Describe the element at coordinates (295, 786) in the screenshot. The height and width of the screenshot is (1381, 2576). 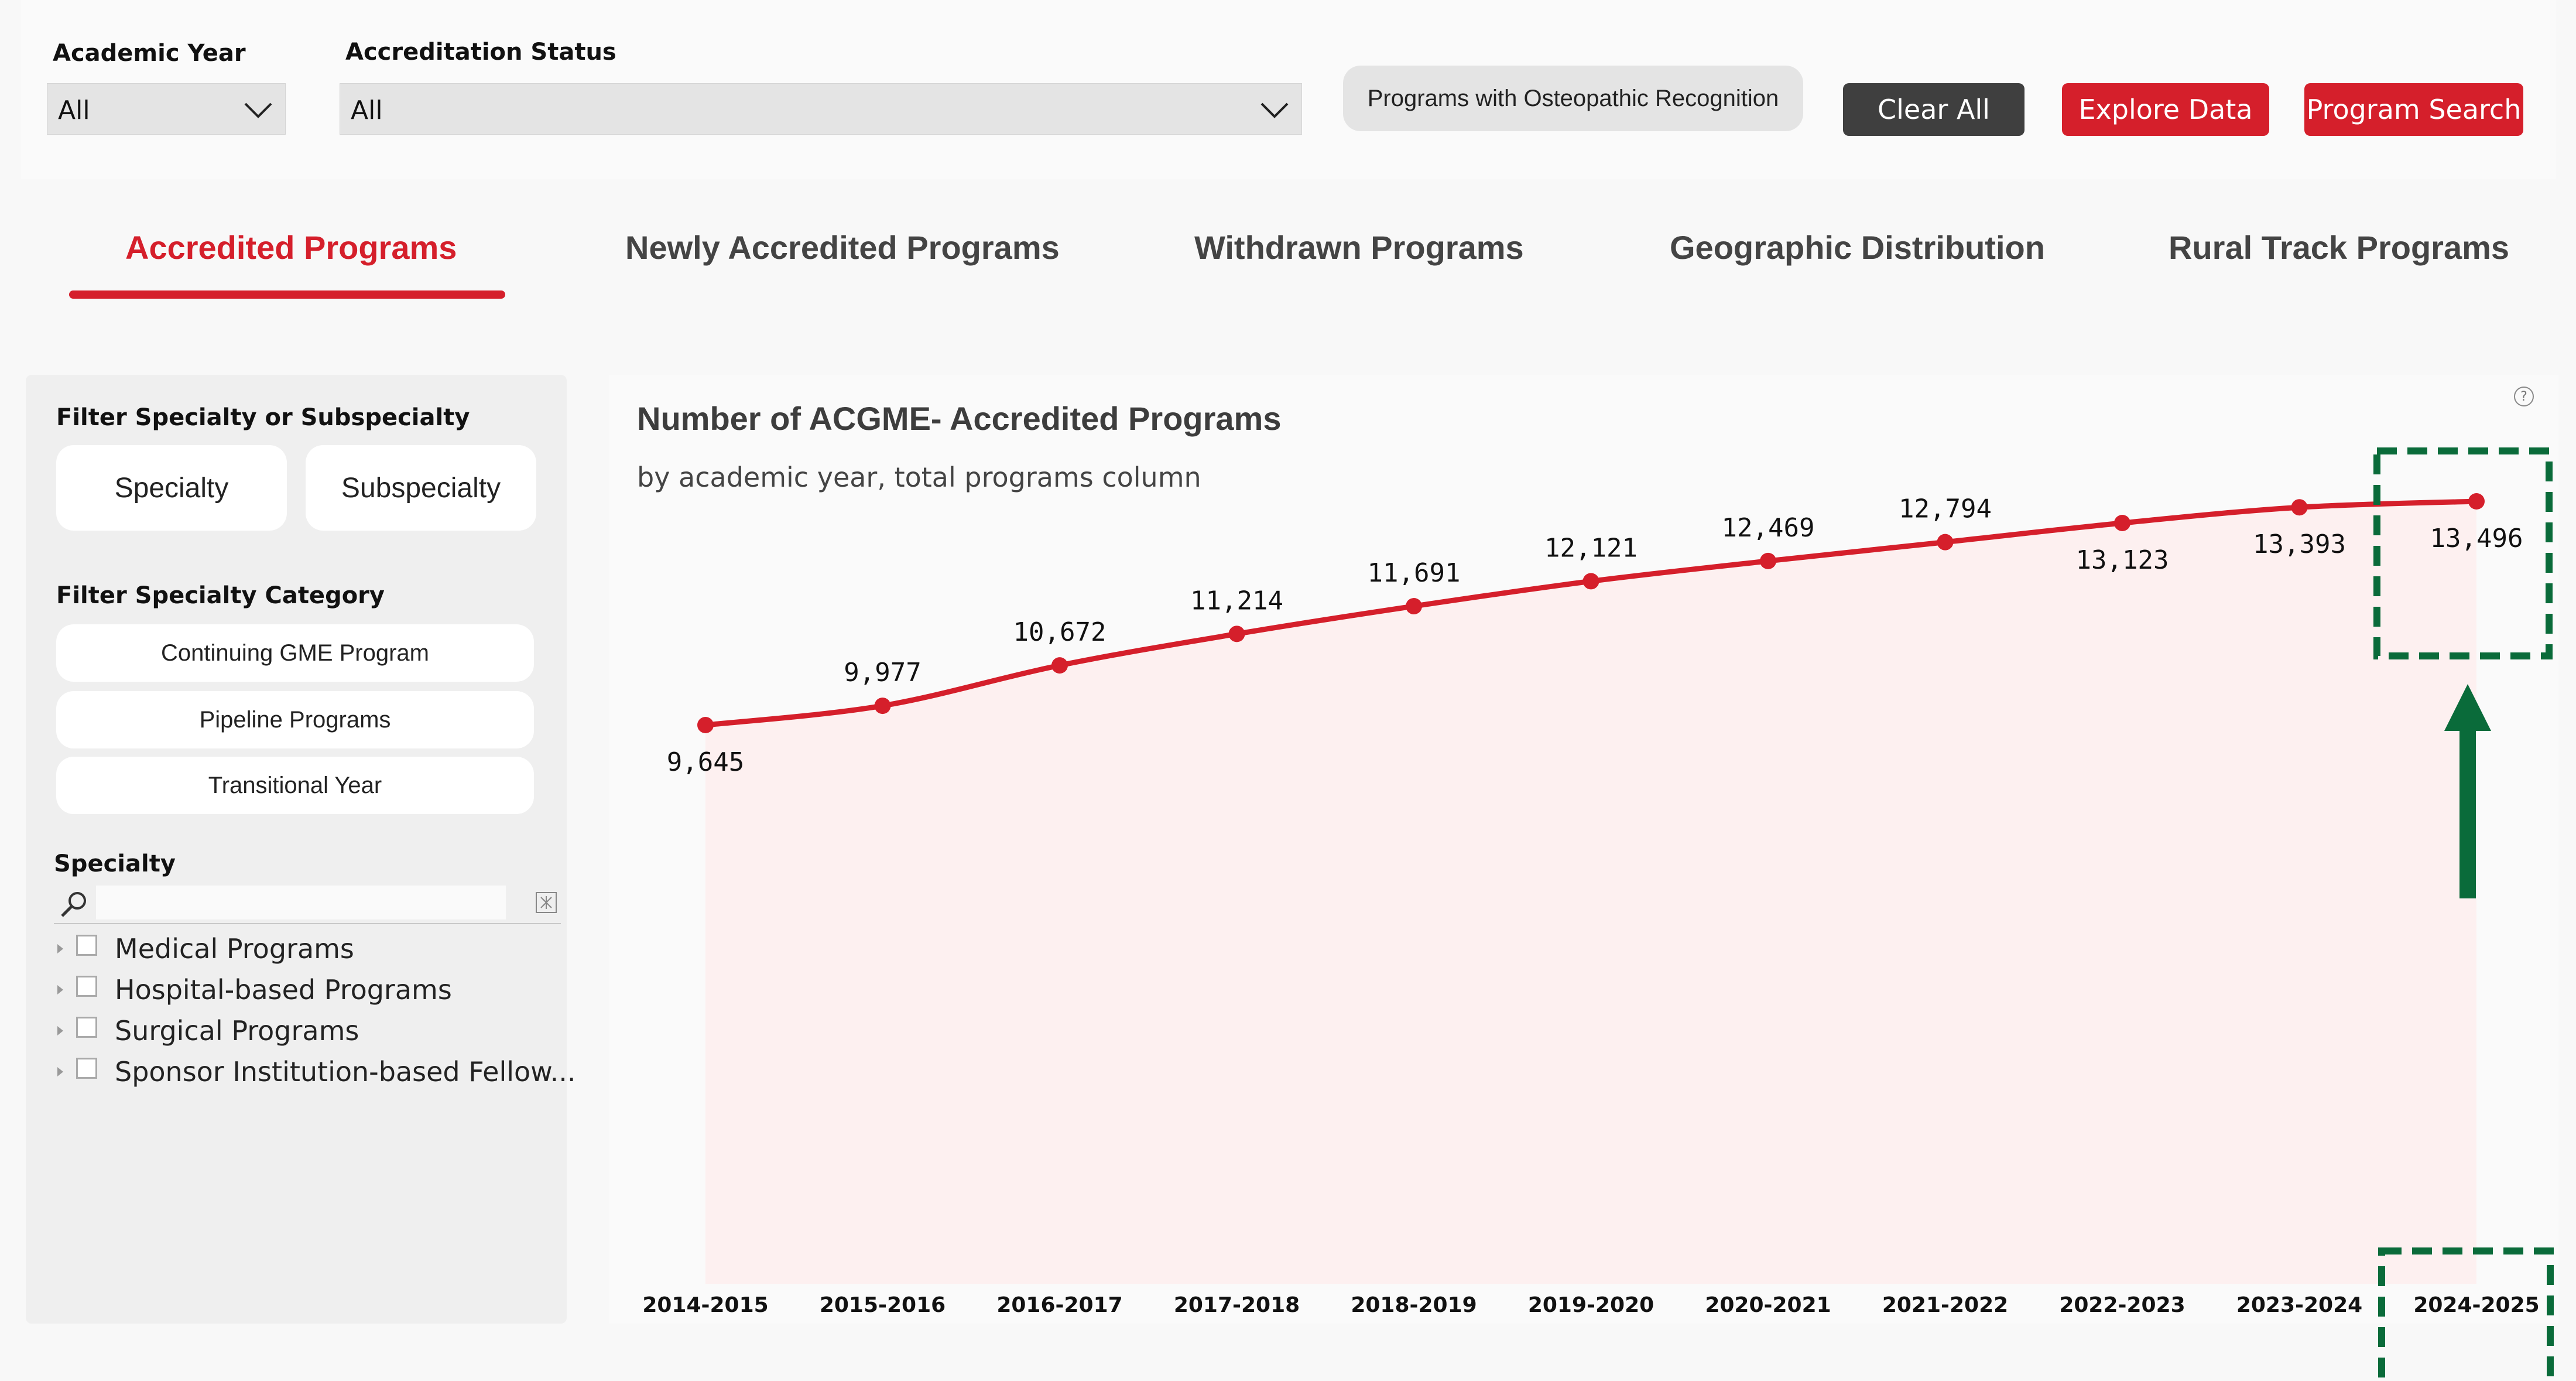
I see `category-transitional-year-button: Transitional Year` at that location.